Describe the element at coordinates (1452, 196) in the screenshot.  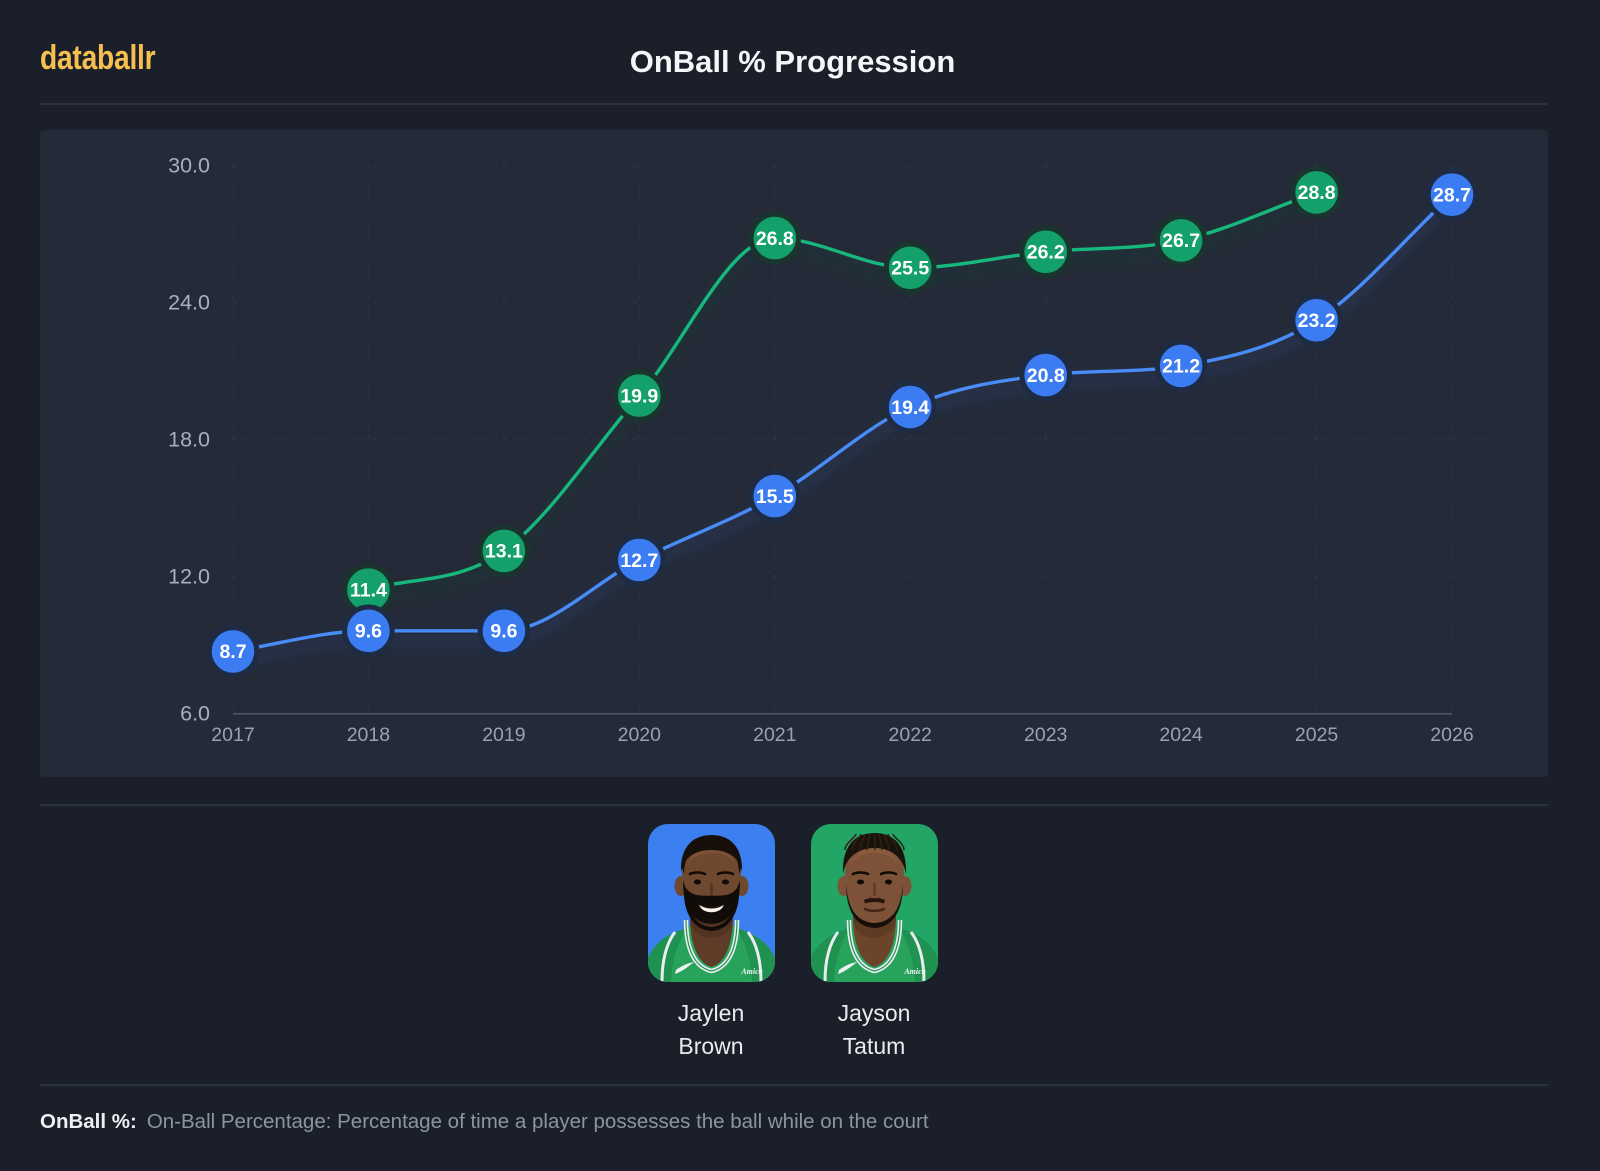
I see `svg-text: 28.7` at that location.